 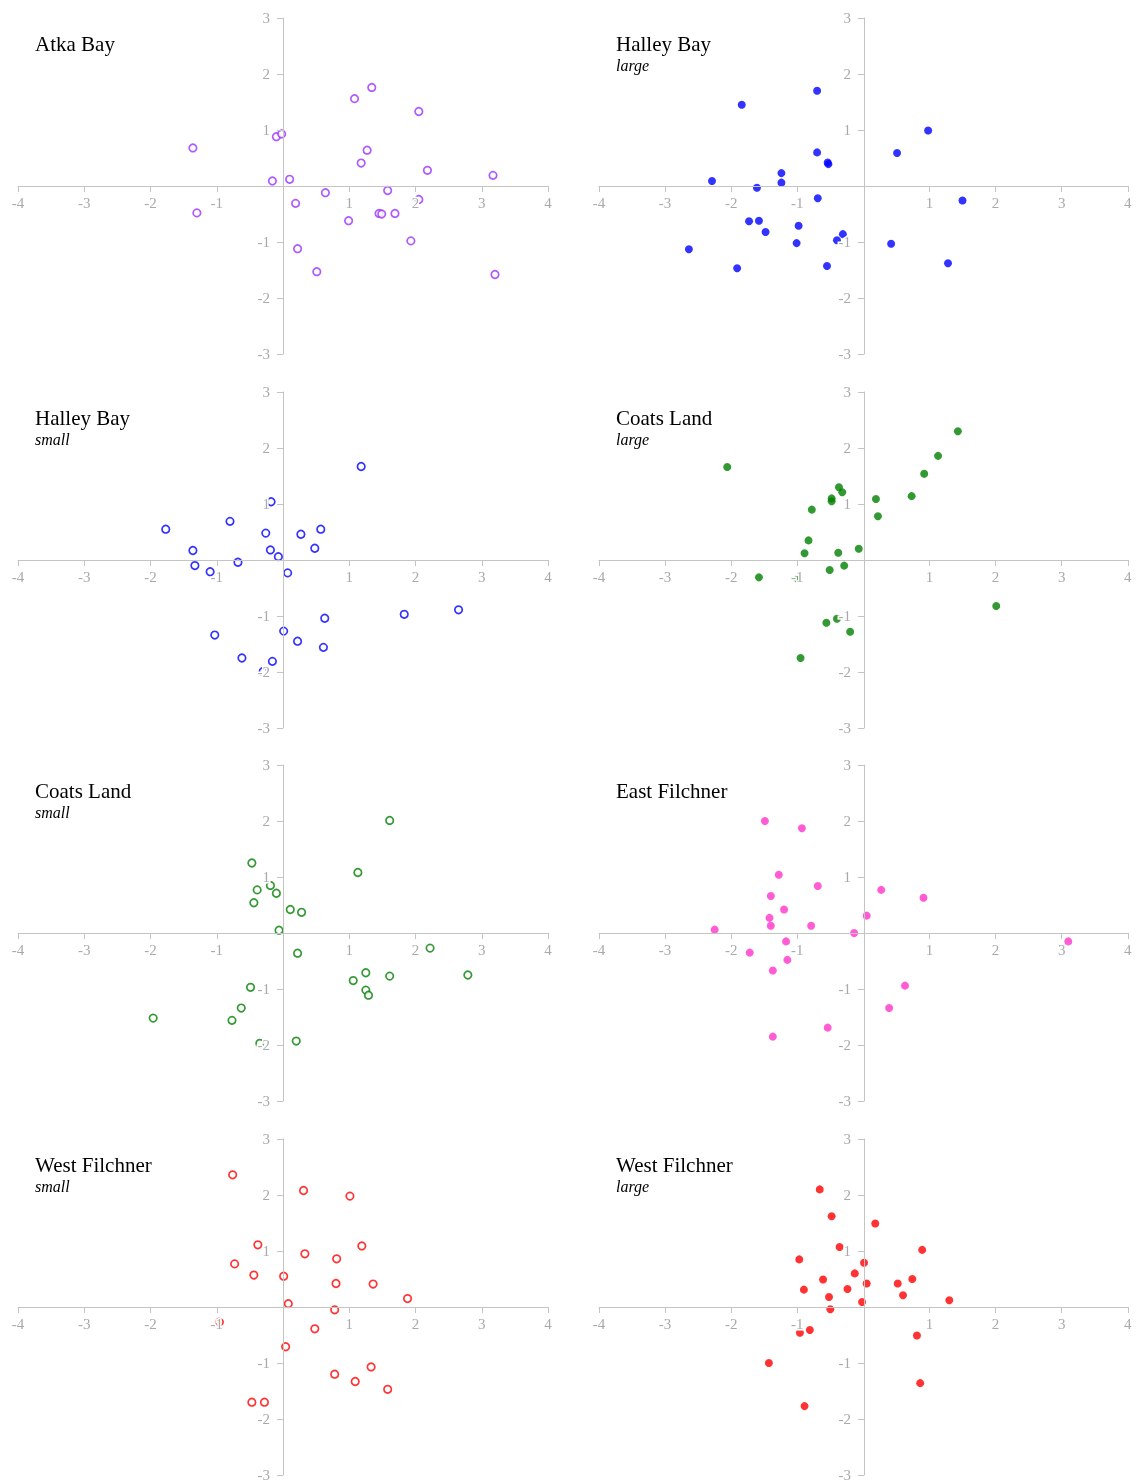 What do you see at coordinates (672, 790) in the screenshot?
I see `text: East Filchner` at bounding box center [672, 790].